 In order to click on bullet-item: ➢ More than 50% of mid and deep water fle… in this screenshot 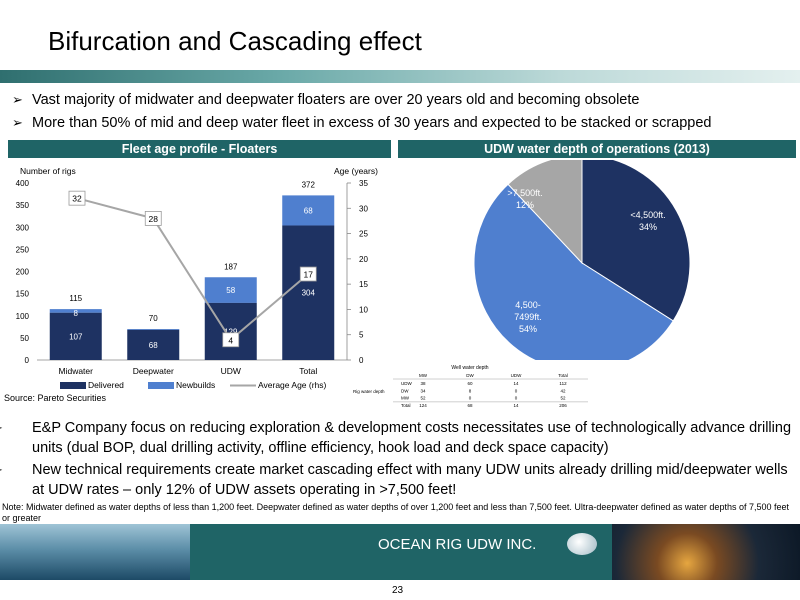, I will do `click(362, 123)`.